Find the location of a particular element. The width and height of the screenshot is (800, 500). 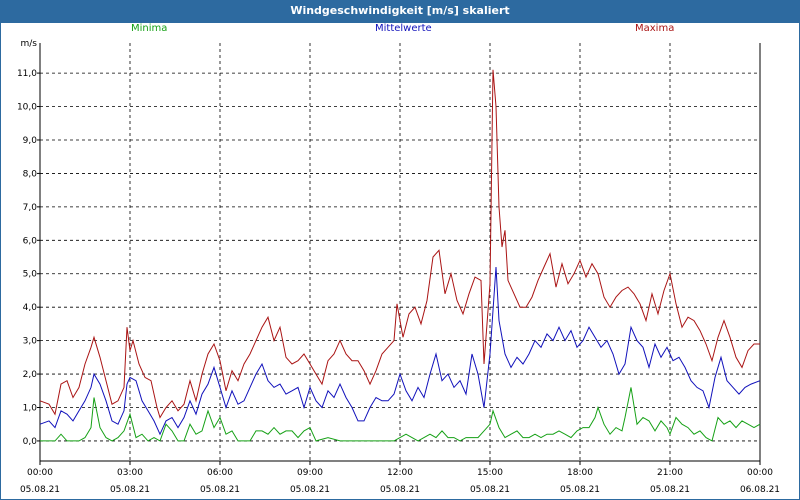

y-unit-label: m/s is located at coordinates (29, 44).